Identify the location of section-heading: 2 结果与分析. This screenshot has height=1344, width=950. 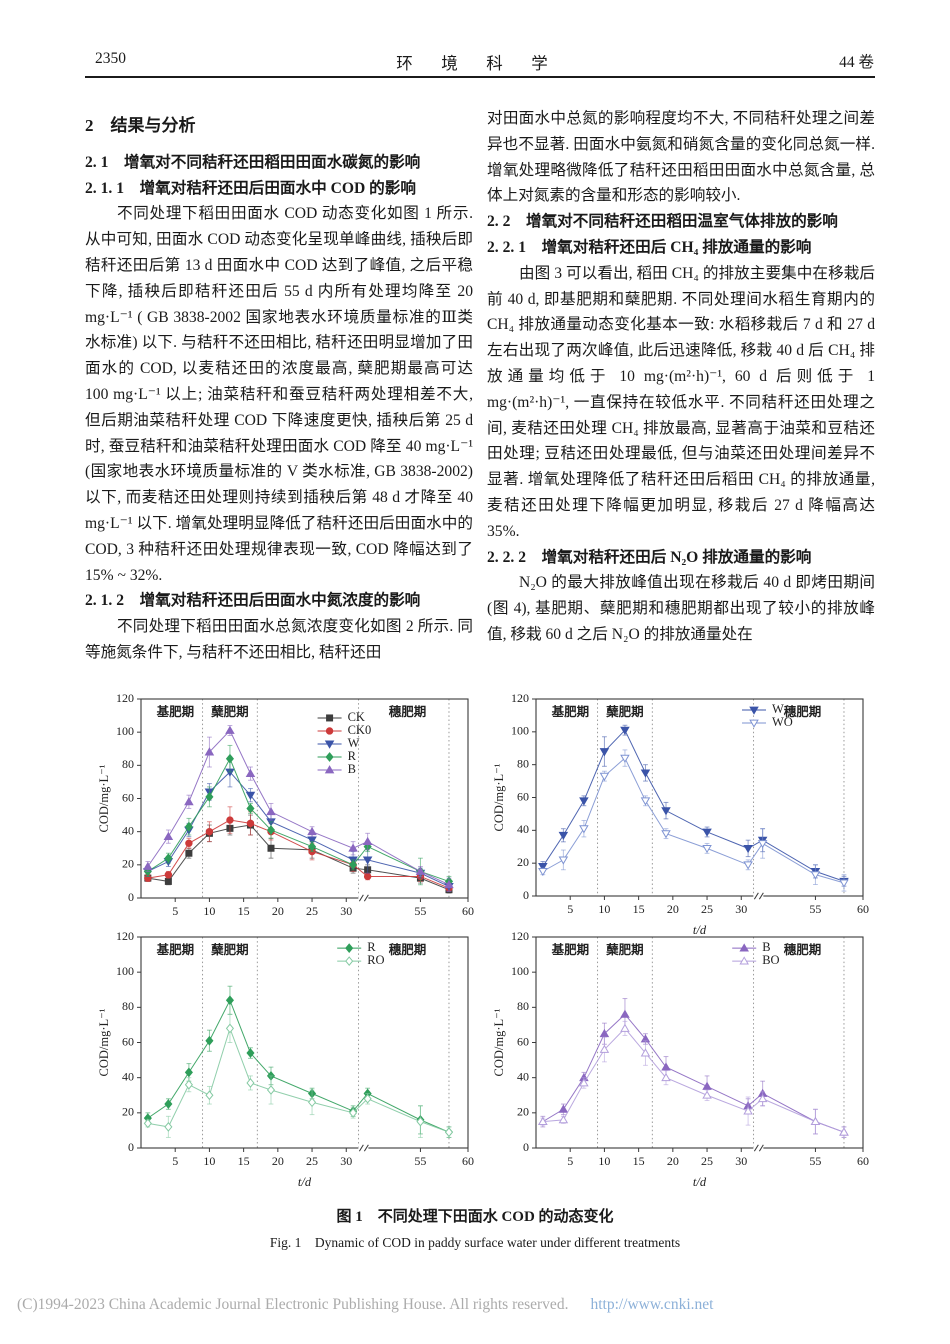
(140, 125).